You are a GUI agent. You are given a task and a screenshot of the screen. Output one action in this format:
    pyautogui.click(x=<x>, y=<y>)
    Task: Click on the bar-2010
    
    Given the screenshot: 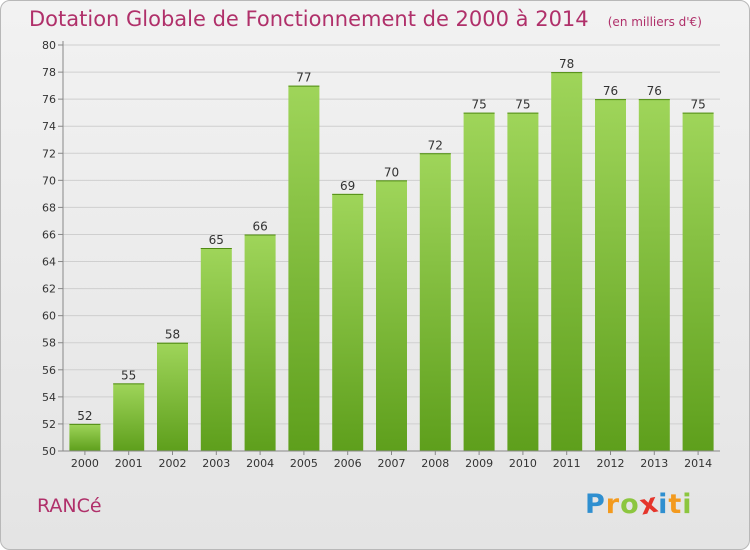 What is the action you would take?
    pyautogui.click(x=523, y=282)
    